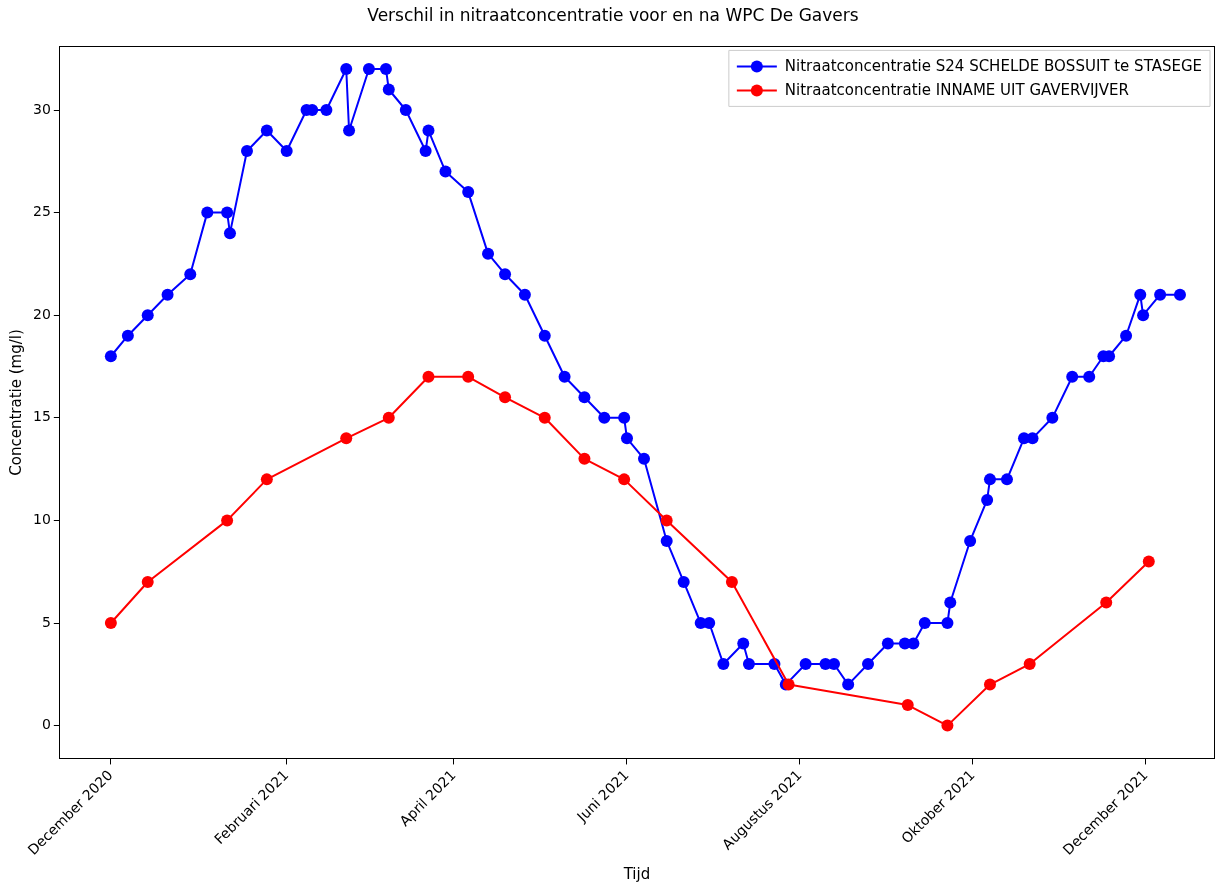 The width and height of the screenshot is (1224, 888). What do you see at coordinates (41, 519) in the screenshot?
I see `y-tick-label: 10` at bounding box center [41, 519].